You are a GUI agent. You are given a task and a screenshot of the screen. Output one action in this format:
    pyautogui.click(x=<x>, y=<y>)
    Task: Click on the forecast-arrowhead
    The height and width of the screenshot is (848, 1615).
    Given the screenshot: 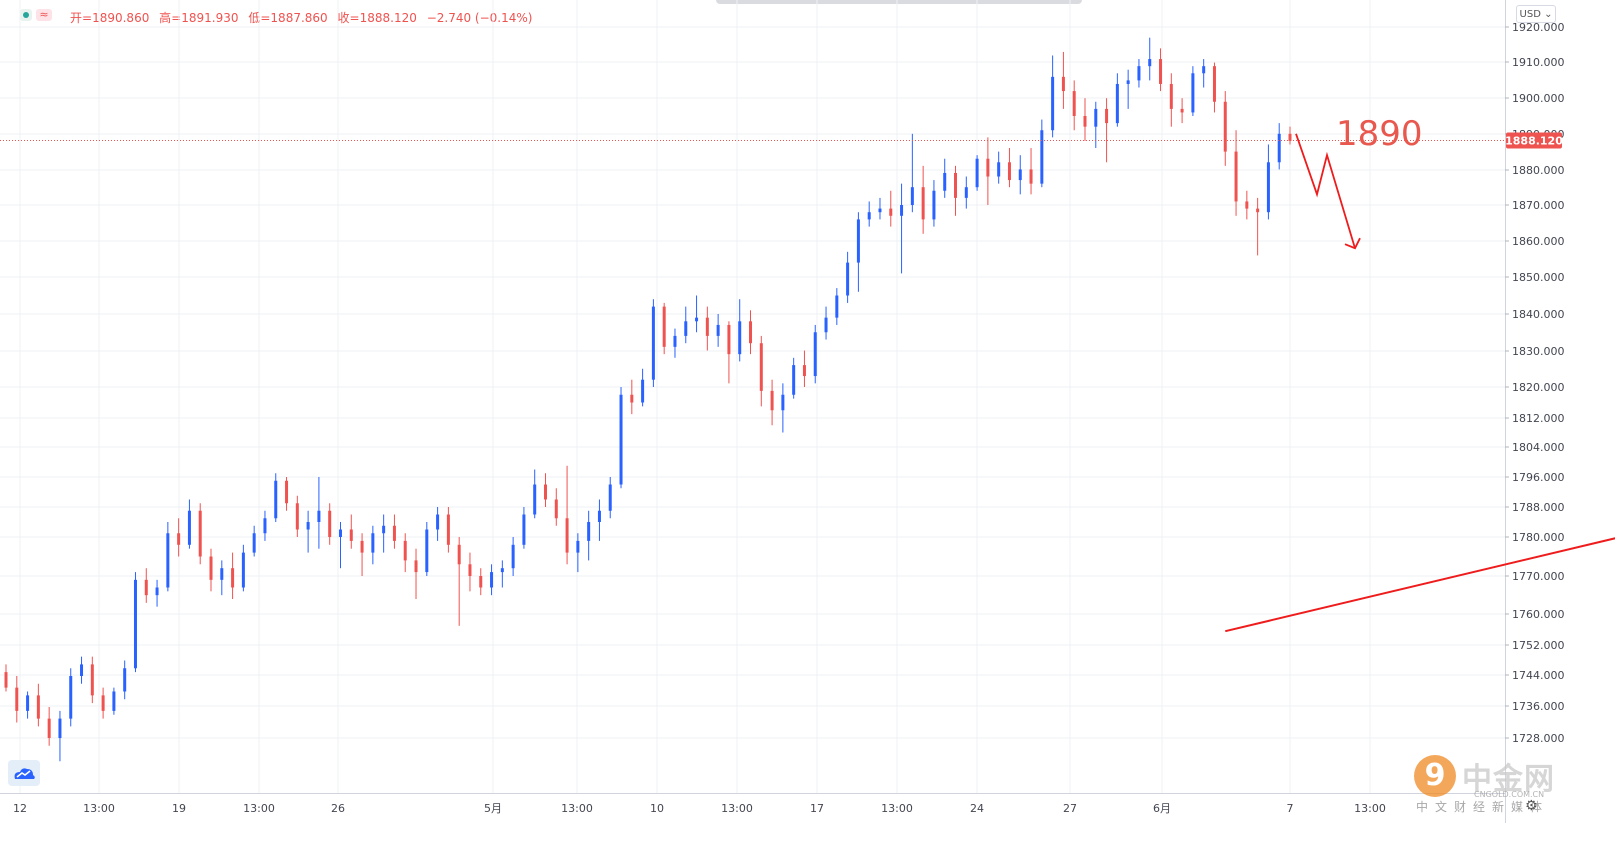 What is the action you would take?
    pyautogui.click(x=1352, y=243)
    